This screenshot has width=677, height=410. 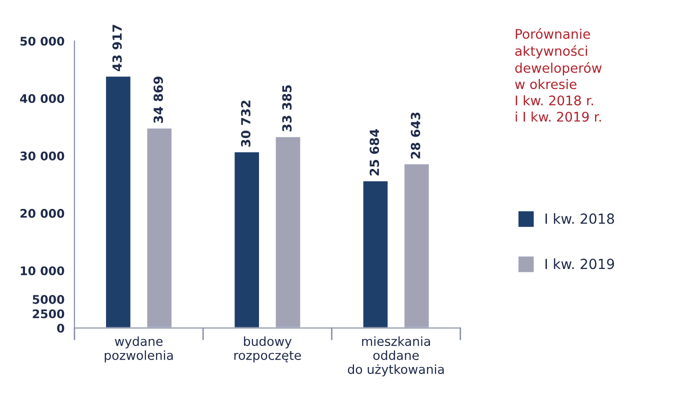 What do you see at coordinates (396, 356) in the screenshot?
I see `x-tick-label: mieszkania oddane do użytkowania` at bounding box center [396, 356].